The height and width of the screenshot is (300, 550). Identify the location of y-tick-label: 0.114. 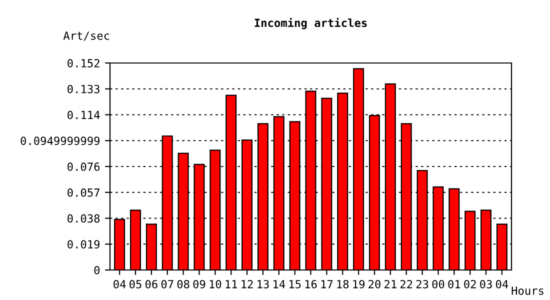
(84, 115).